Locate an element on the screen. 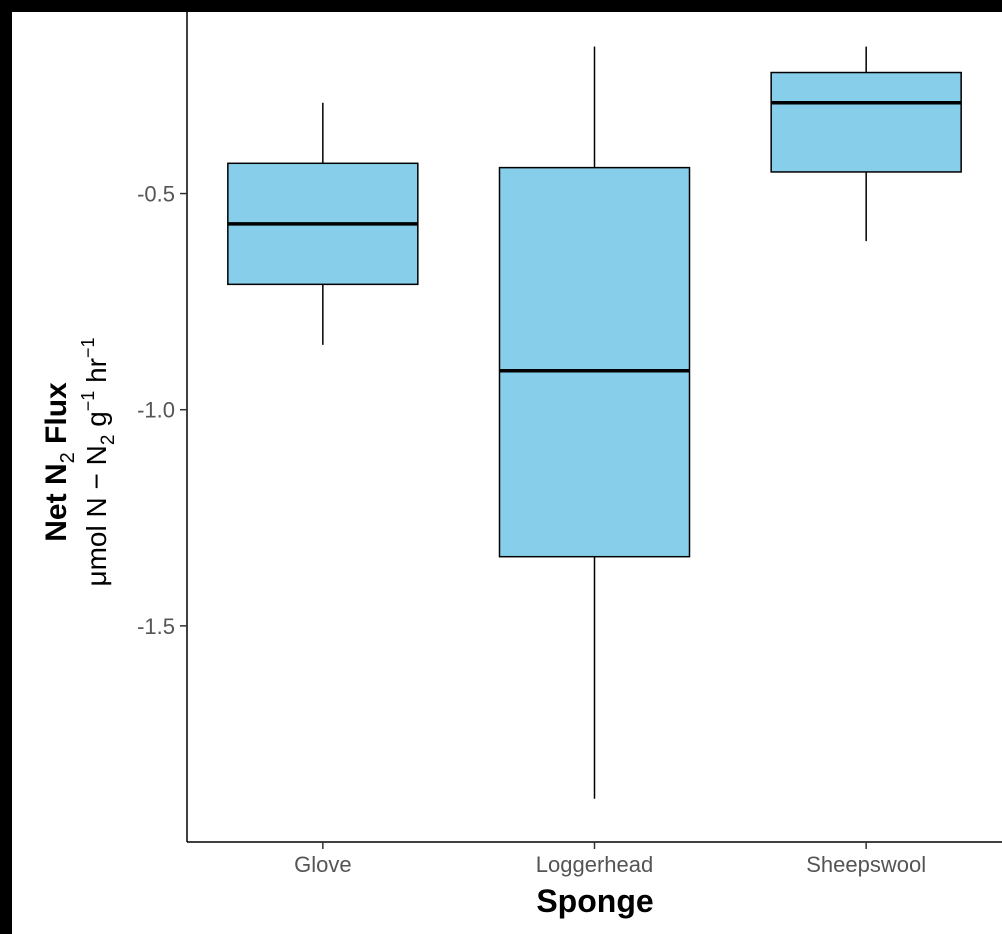 The width and height of the screenshot is (1002, 934). y-tick-label: -1.5 is located at coordinates (156, 626).